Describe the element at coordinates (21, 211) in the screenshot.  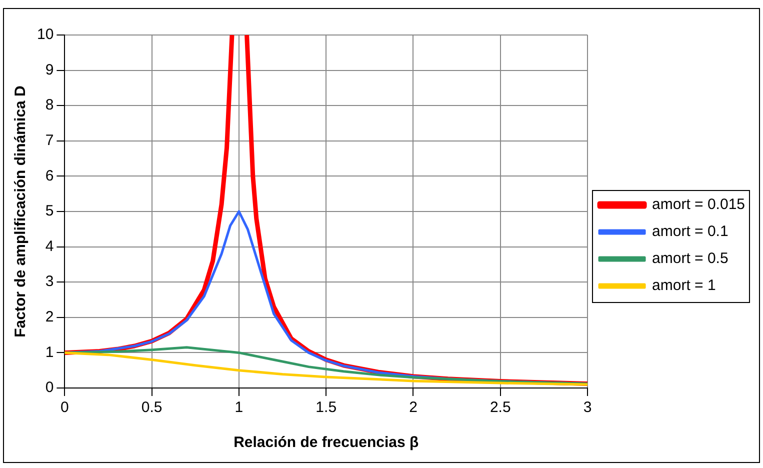
I see `y-axis-title: Factor de amplificación dinámica D` at that location.